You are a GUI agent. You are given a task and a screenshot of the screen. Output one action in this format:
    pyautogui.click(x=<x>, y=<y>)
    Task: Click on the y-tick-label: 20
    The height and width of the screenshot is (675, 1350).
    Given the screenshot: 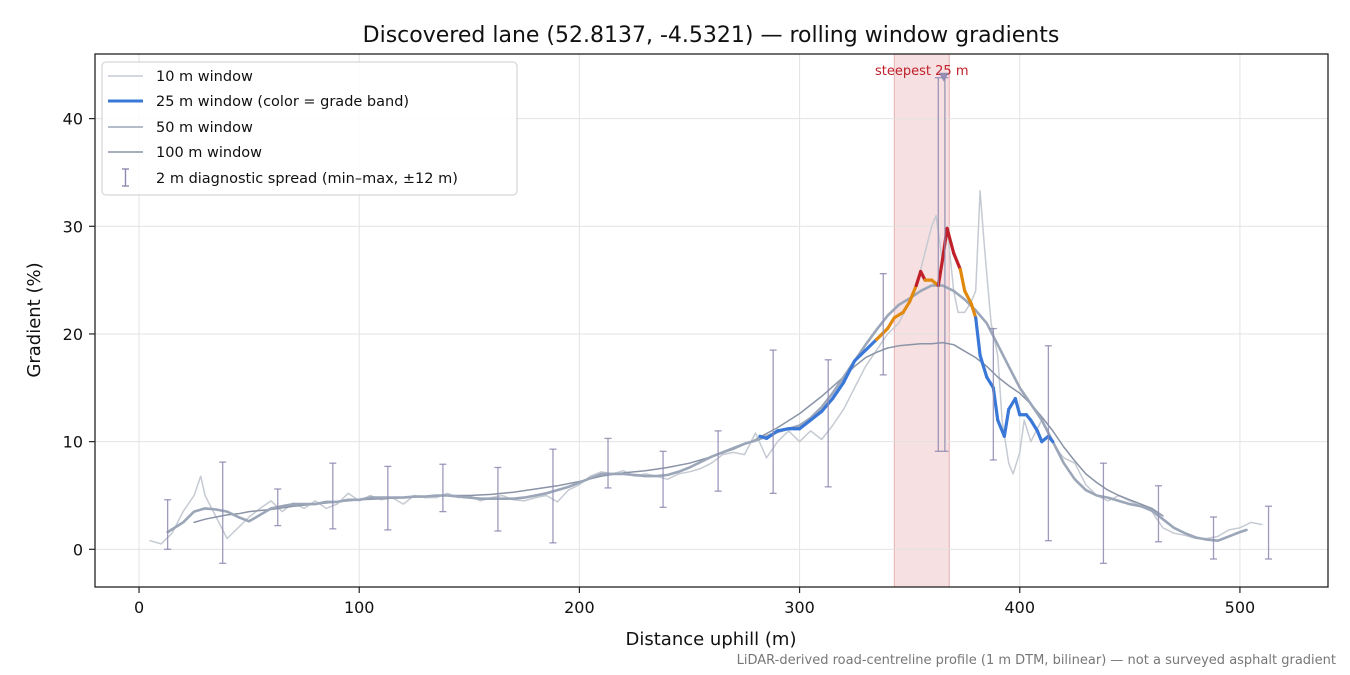 What is the action you would take?
    pyautogui.click(x=73, y=334)
    